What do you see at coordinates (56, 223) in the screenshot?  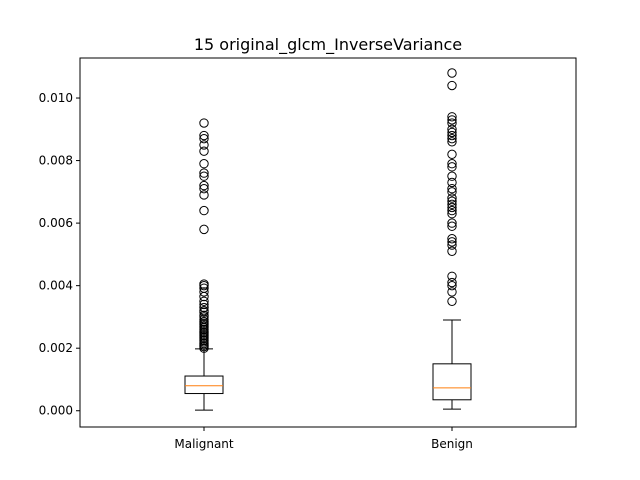 I see `y-tick-label: 0.006` at bounding box center [56, 223].